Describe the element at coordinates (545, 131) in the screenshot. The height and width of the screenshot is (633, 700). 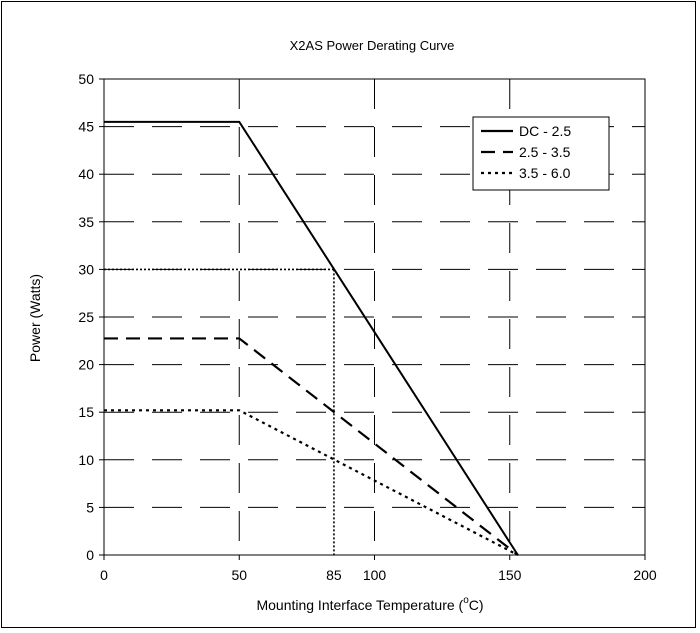
I see `legend-label-0: DC - 2.5` at that location.